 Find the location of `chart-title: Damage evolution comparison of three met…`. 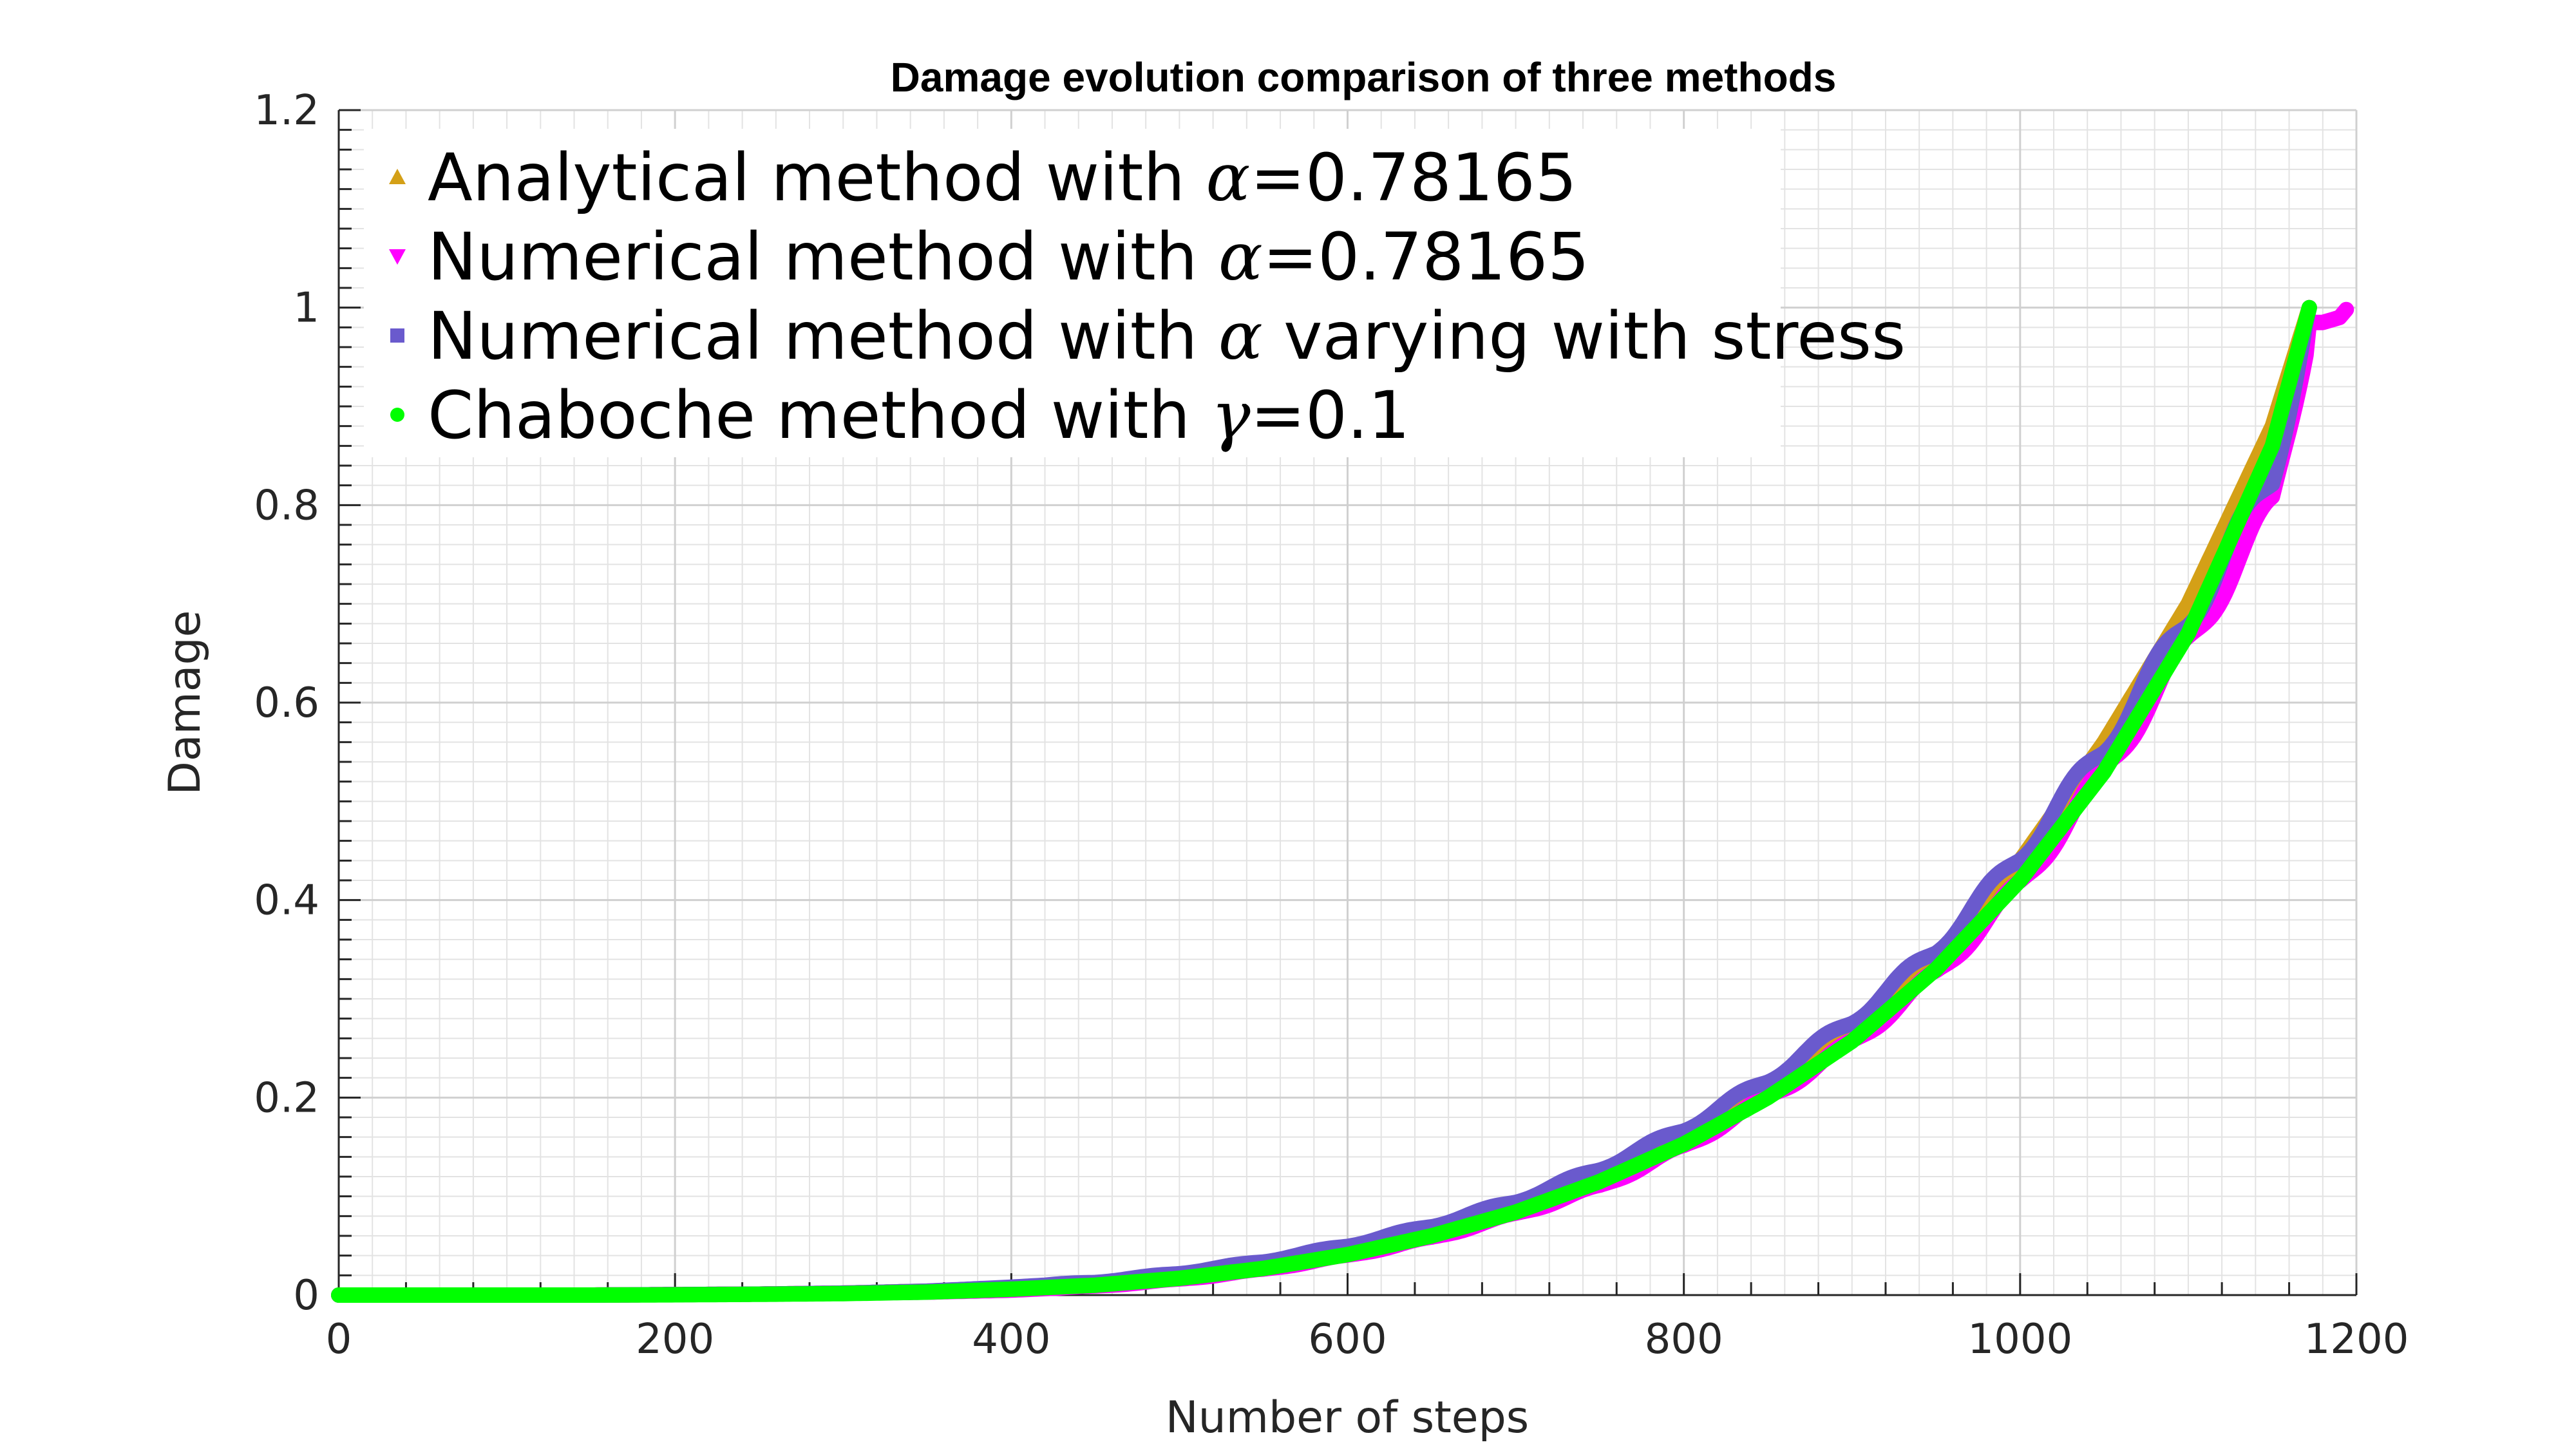

chart-title: Damage evolution comparison of three met… is located at coordinates (1364, 77).